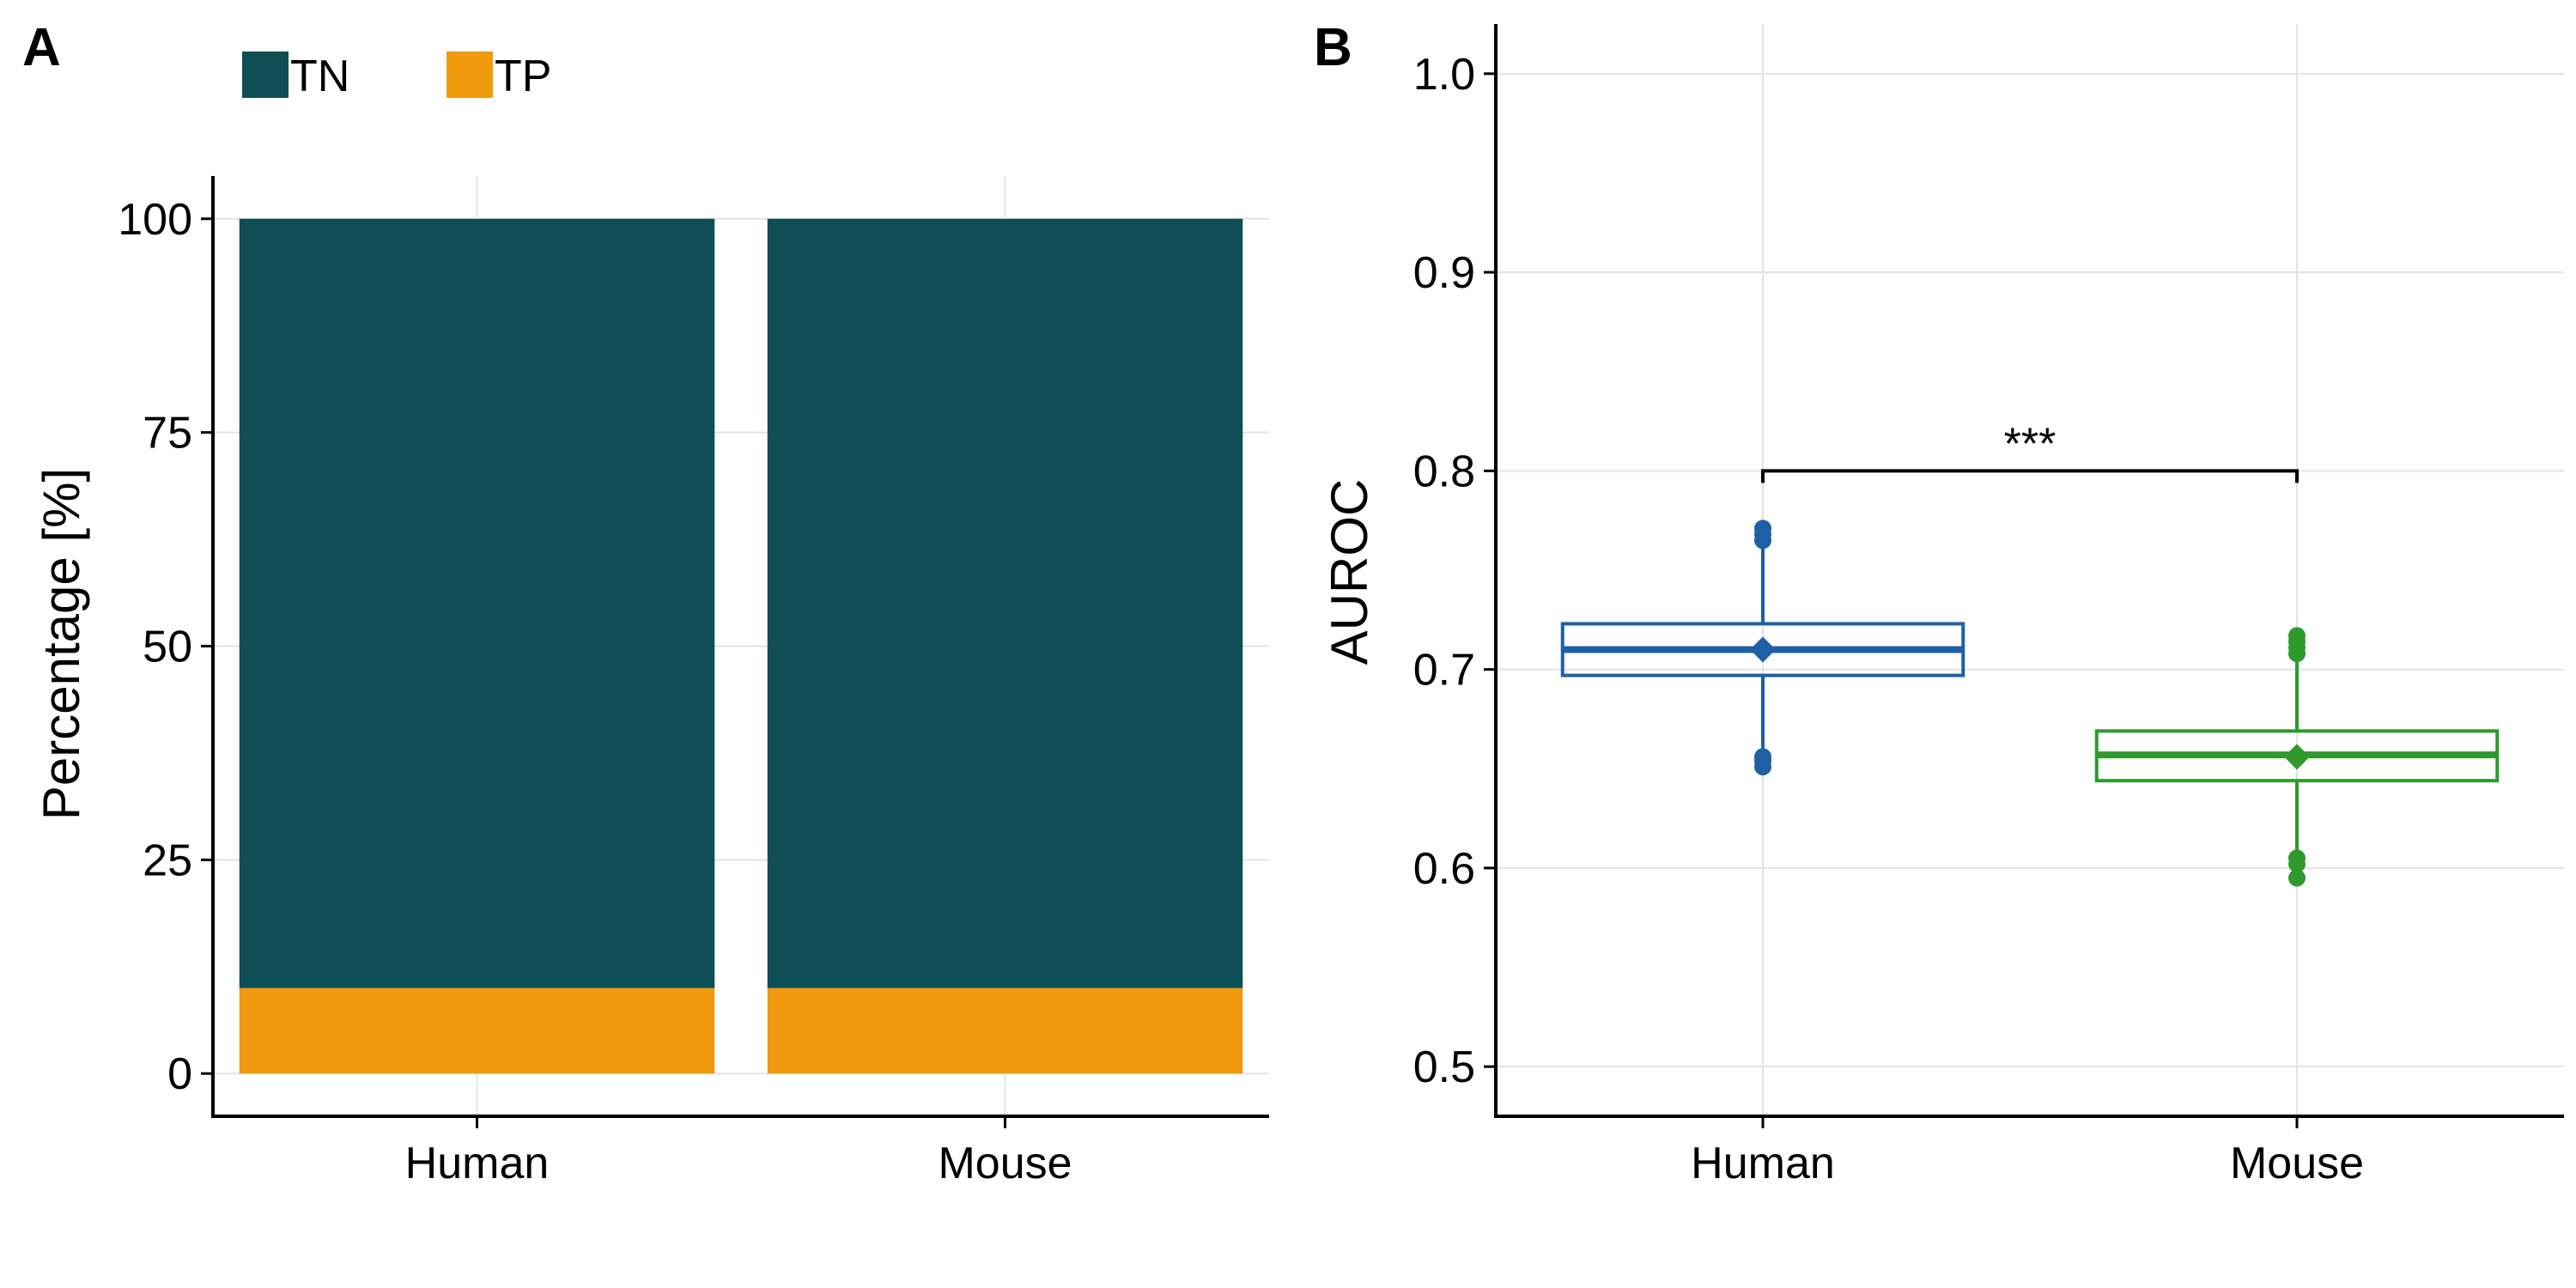 Image resolution: width=2576 pixels, height=1288 pixels. I want to click on bar-tp-mouse, so click(1005, 1030).